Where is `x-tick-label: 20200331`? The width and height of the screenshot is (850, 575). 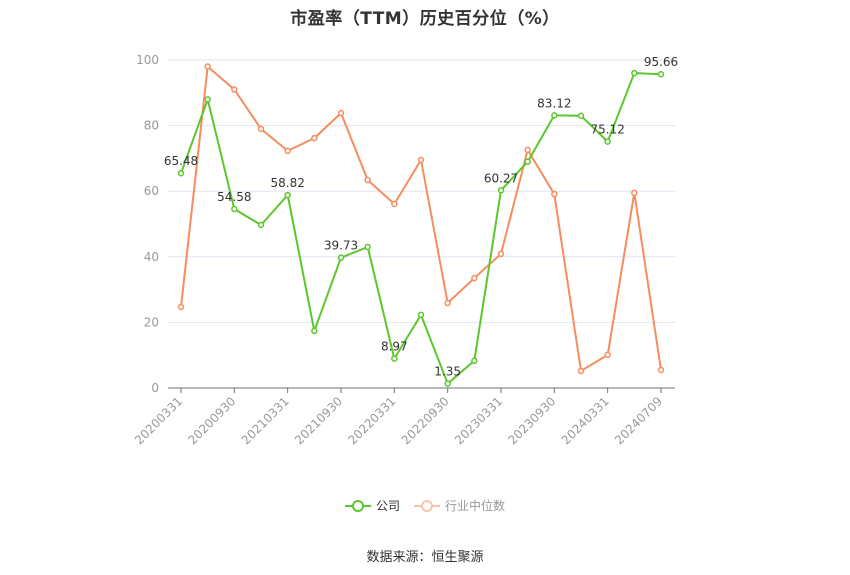 x-tick-label: 20200331 is located at coordinates (158, 420).